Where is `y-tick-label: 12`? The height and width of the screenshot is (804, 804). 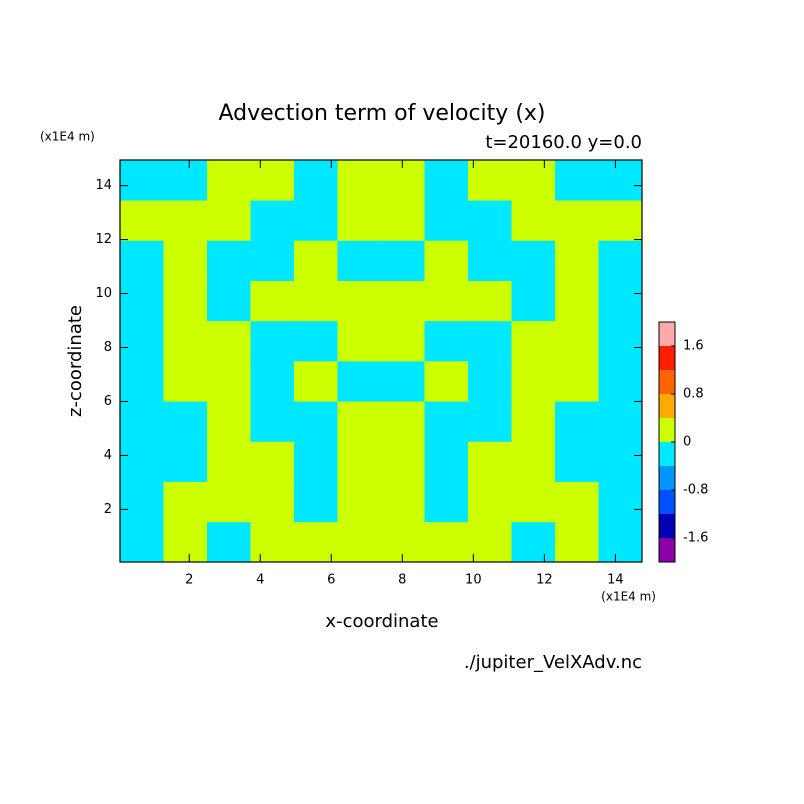
y-tick-label: 12 is located at coordinates (103, 239).